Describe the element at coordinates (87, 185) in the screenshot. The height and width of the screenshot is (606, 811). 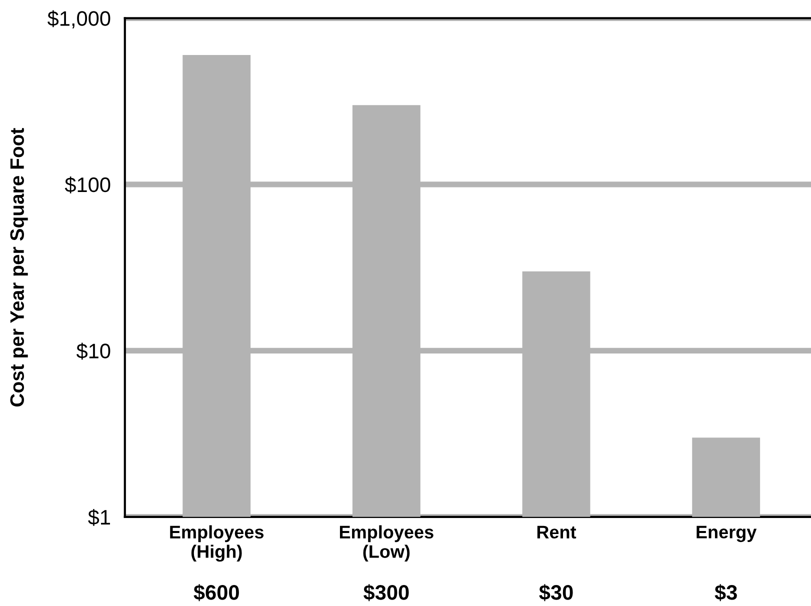
I see `y-tick-label: $100` at that location.